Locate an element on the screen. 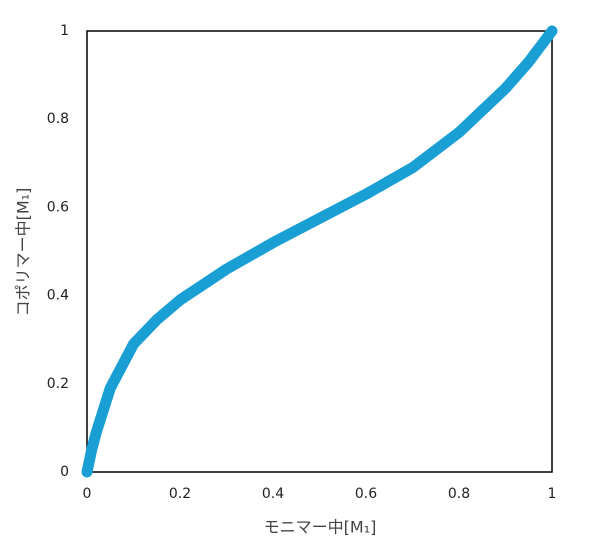  x-tick-label: 0.6 is located at coordinates (366, 494).